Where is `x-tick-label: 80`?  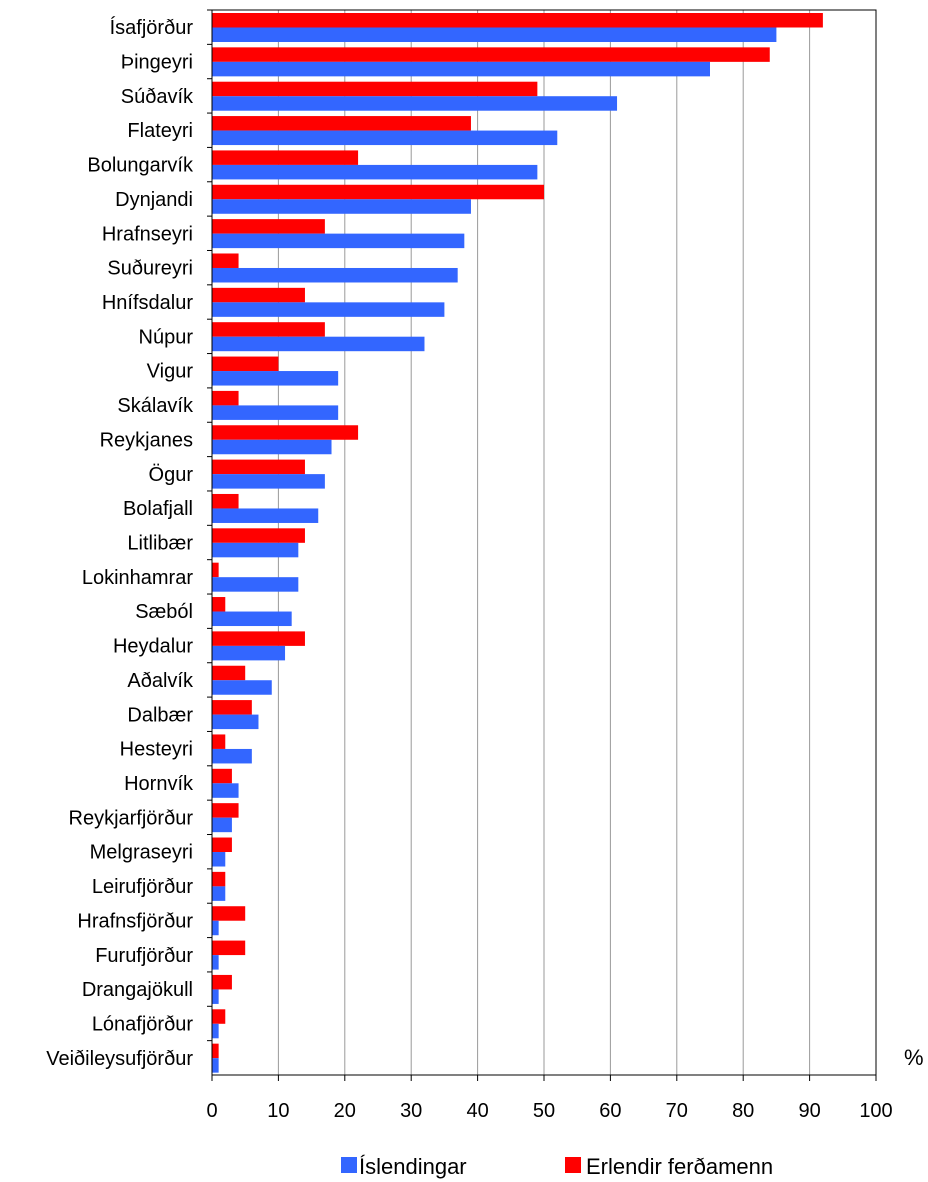 x-tick-label: 80 is located at coordinates (743, 1111).